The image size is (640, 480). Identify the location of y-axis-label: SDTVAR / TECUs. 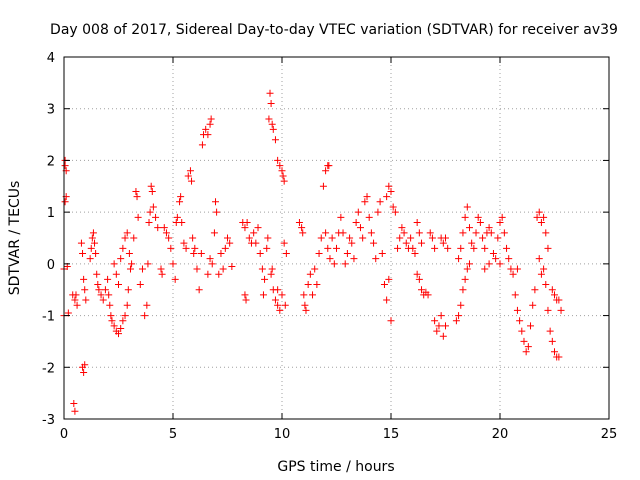
(15, 238).